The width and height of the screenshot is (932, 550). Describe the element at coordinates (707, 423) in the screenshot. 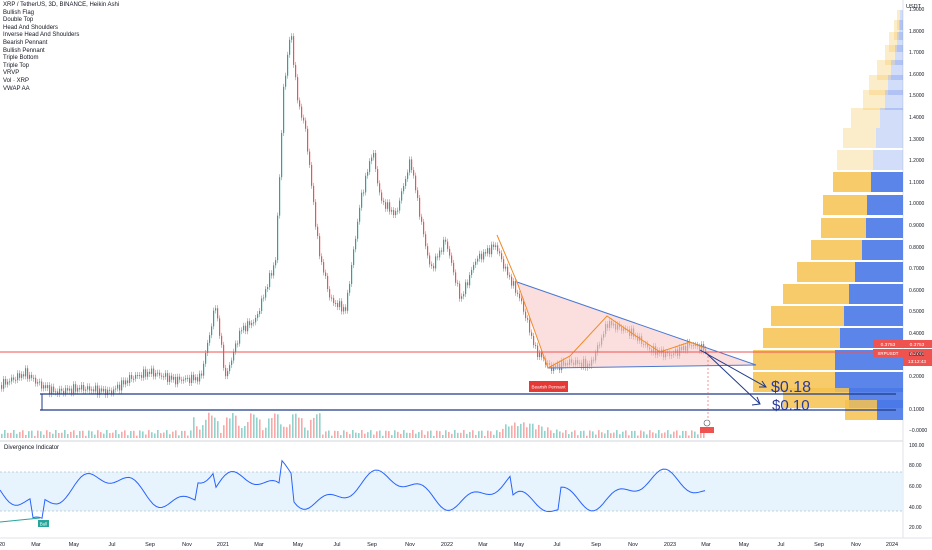

I see `event-icon` at that location.